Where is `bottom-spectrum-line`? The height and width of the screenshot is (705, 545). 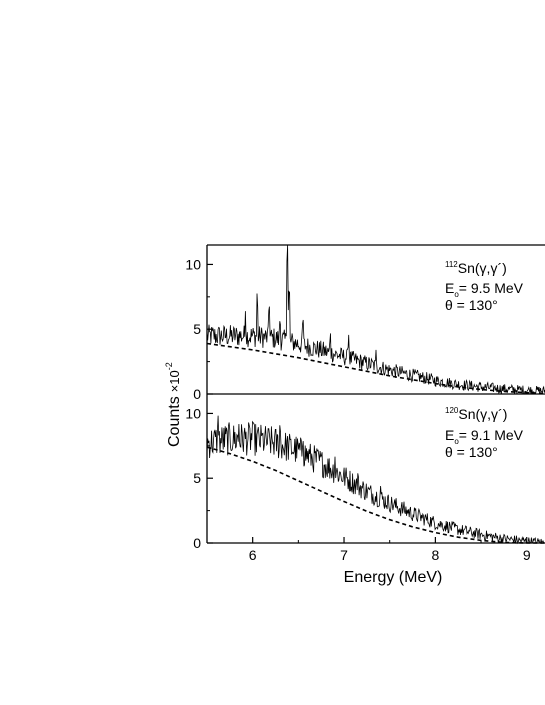 bottom-spectrum-line is located at coordinates (375, 480).